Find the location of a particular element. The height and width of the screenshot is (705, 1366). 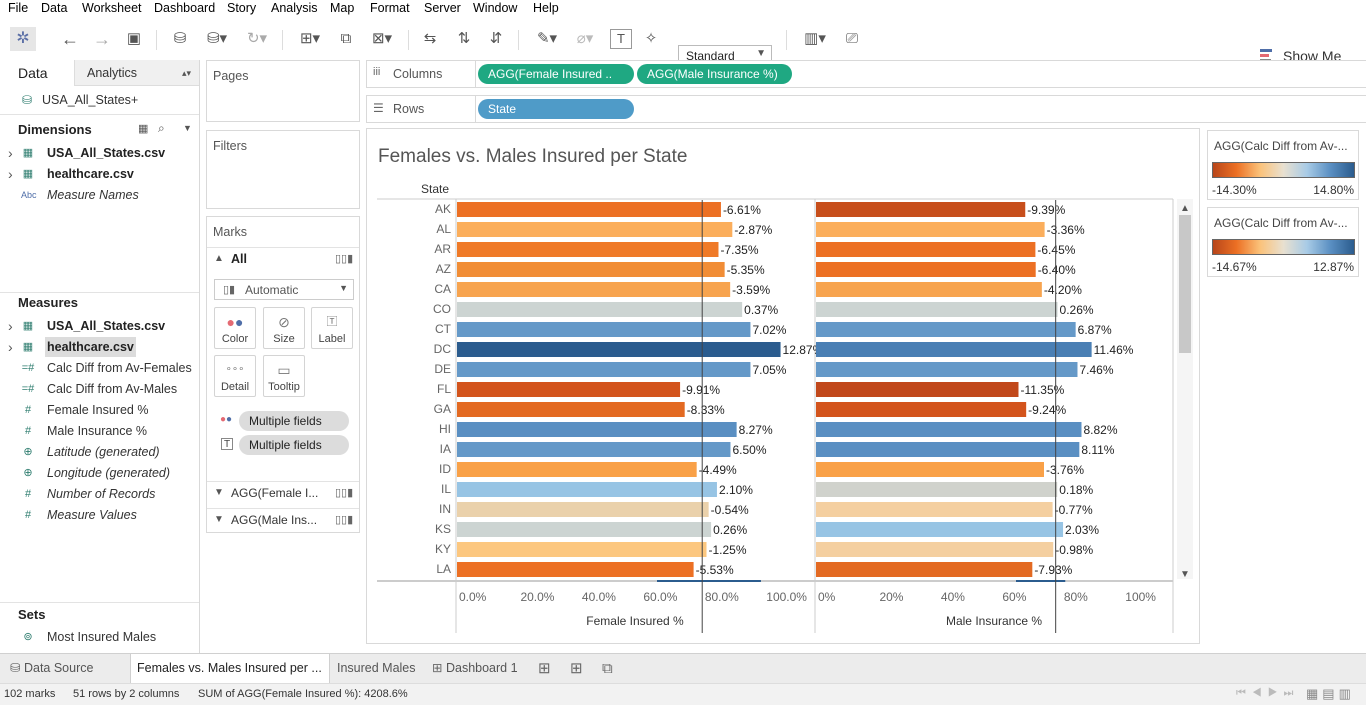

tooltip-button: ▭ Tooltip is located at coordinates (284, 376).